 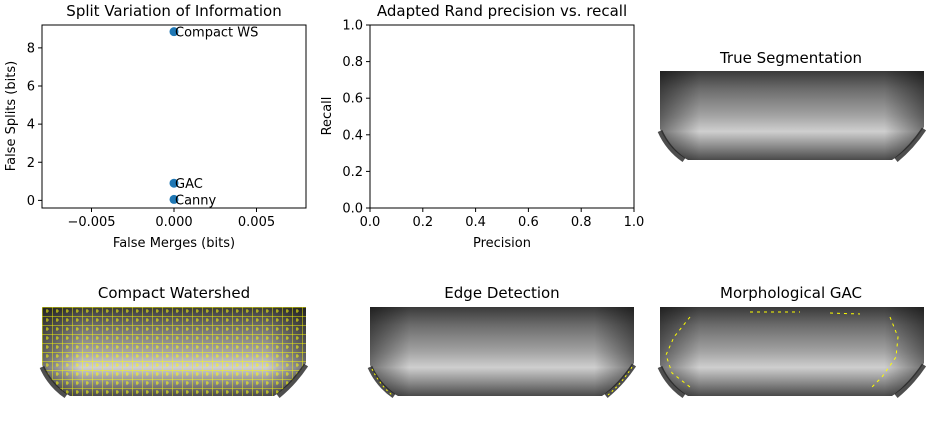 What do you see at coordinates (189, 184) in the screenshot?
I see `scatter-point-label: GAC` at bounding box center [189, 184].